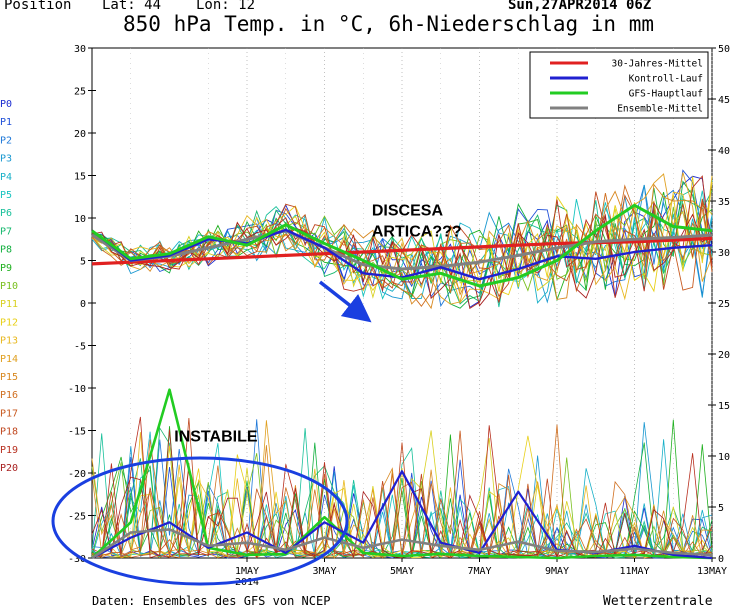 The width and height of the screenshot is (730, 609). Describe the element at coordinates (9, 304) in the screenshot. I see `member-label-p11: P11` at that location.